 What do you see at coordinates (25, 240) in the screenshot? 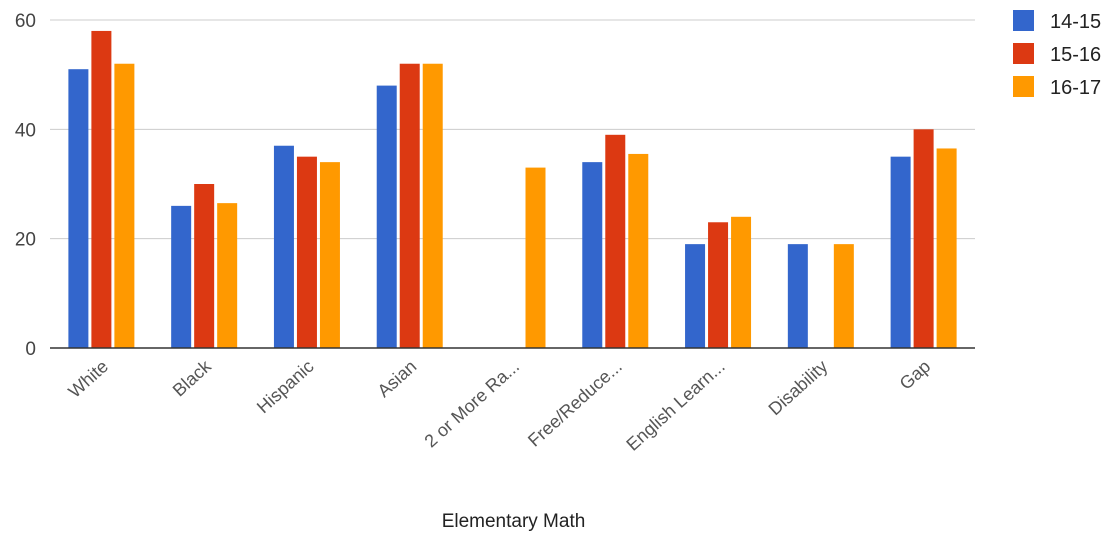
I see `y-tick-label: 20` at bounding box center [25, 240].